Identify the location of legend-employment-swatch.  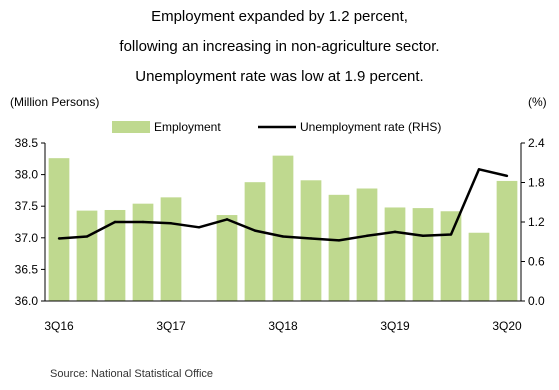
(131, 127).